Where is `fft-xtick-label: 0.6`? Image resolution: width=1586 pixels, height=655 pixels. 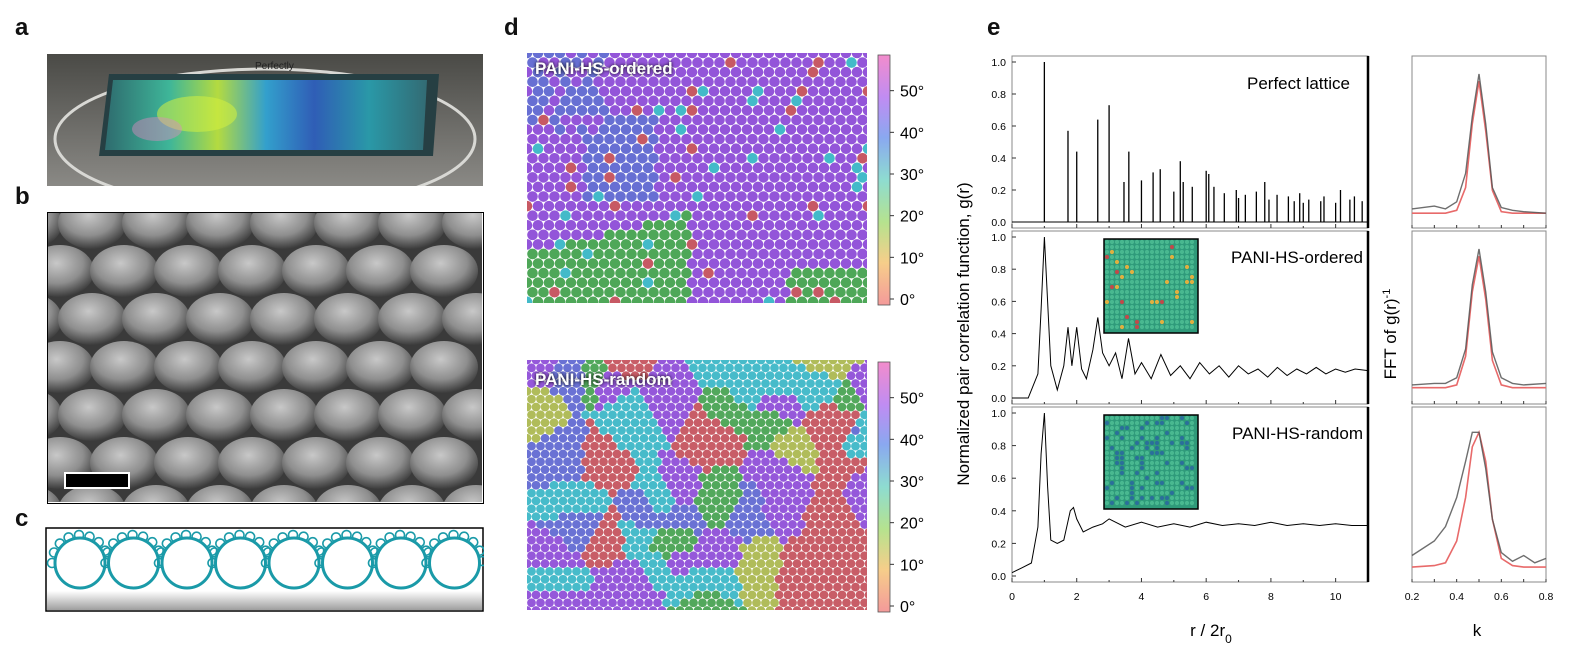
fft-xtick-label: 0.6 is located at coordinates (1501, 597).